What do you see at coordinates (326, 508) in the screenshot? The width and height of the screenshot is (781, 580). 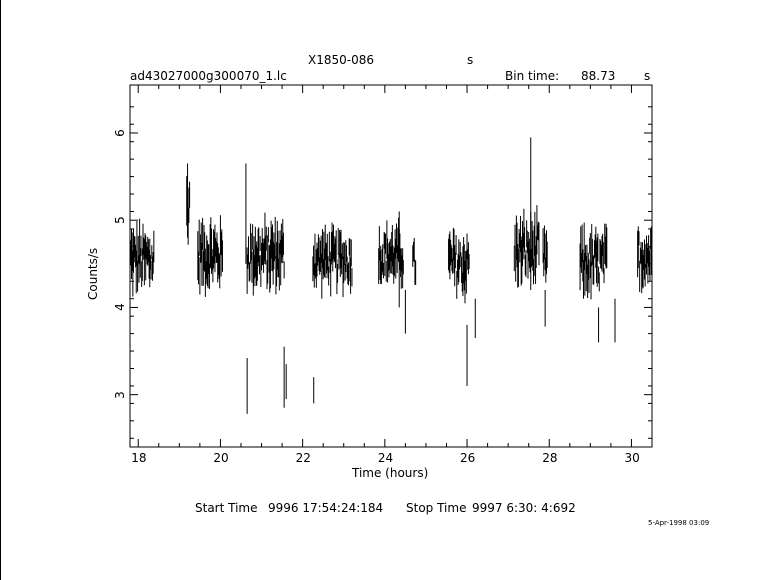 I see `start-time-value: 9996 17:54:24:184` at bounding box center [326, 508].